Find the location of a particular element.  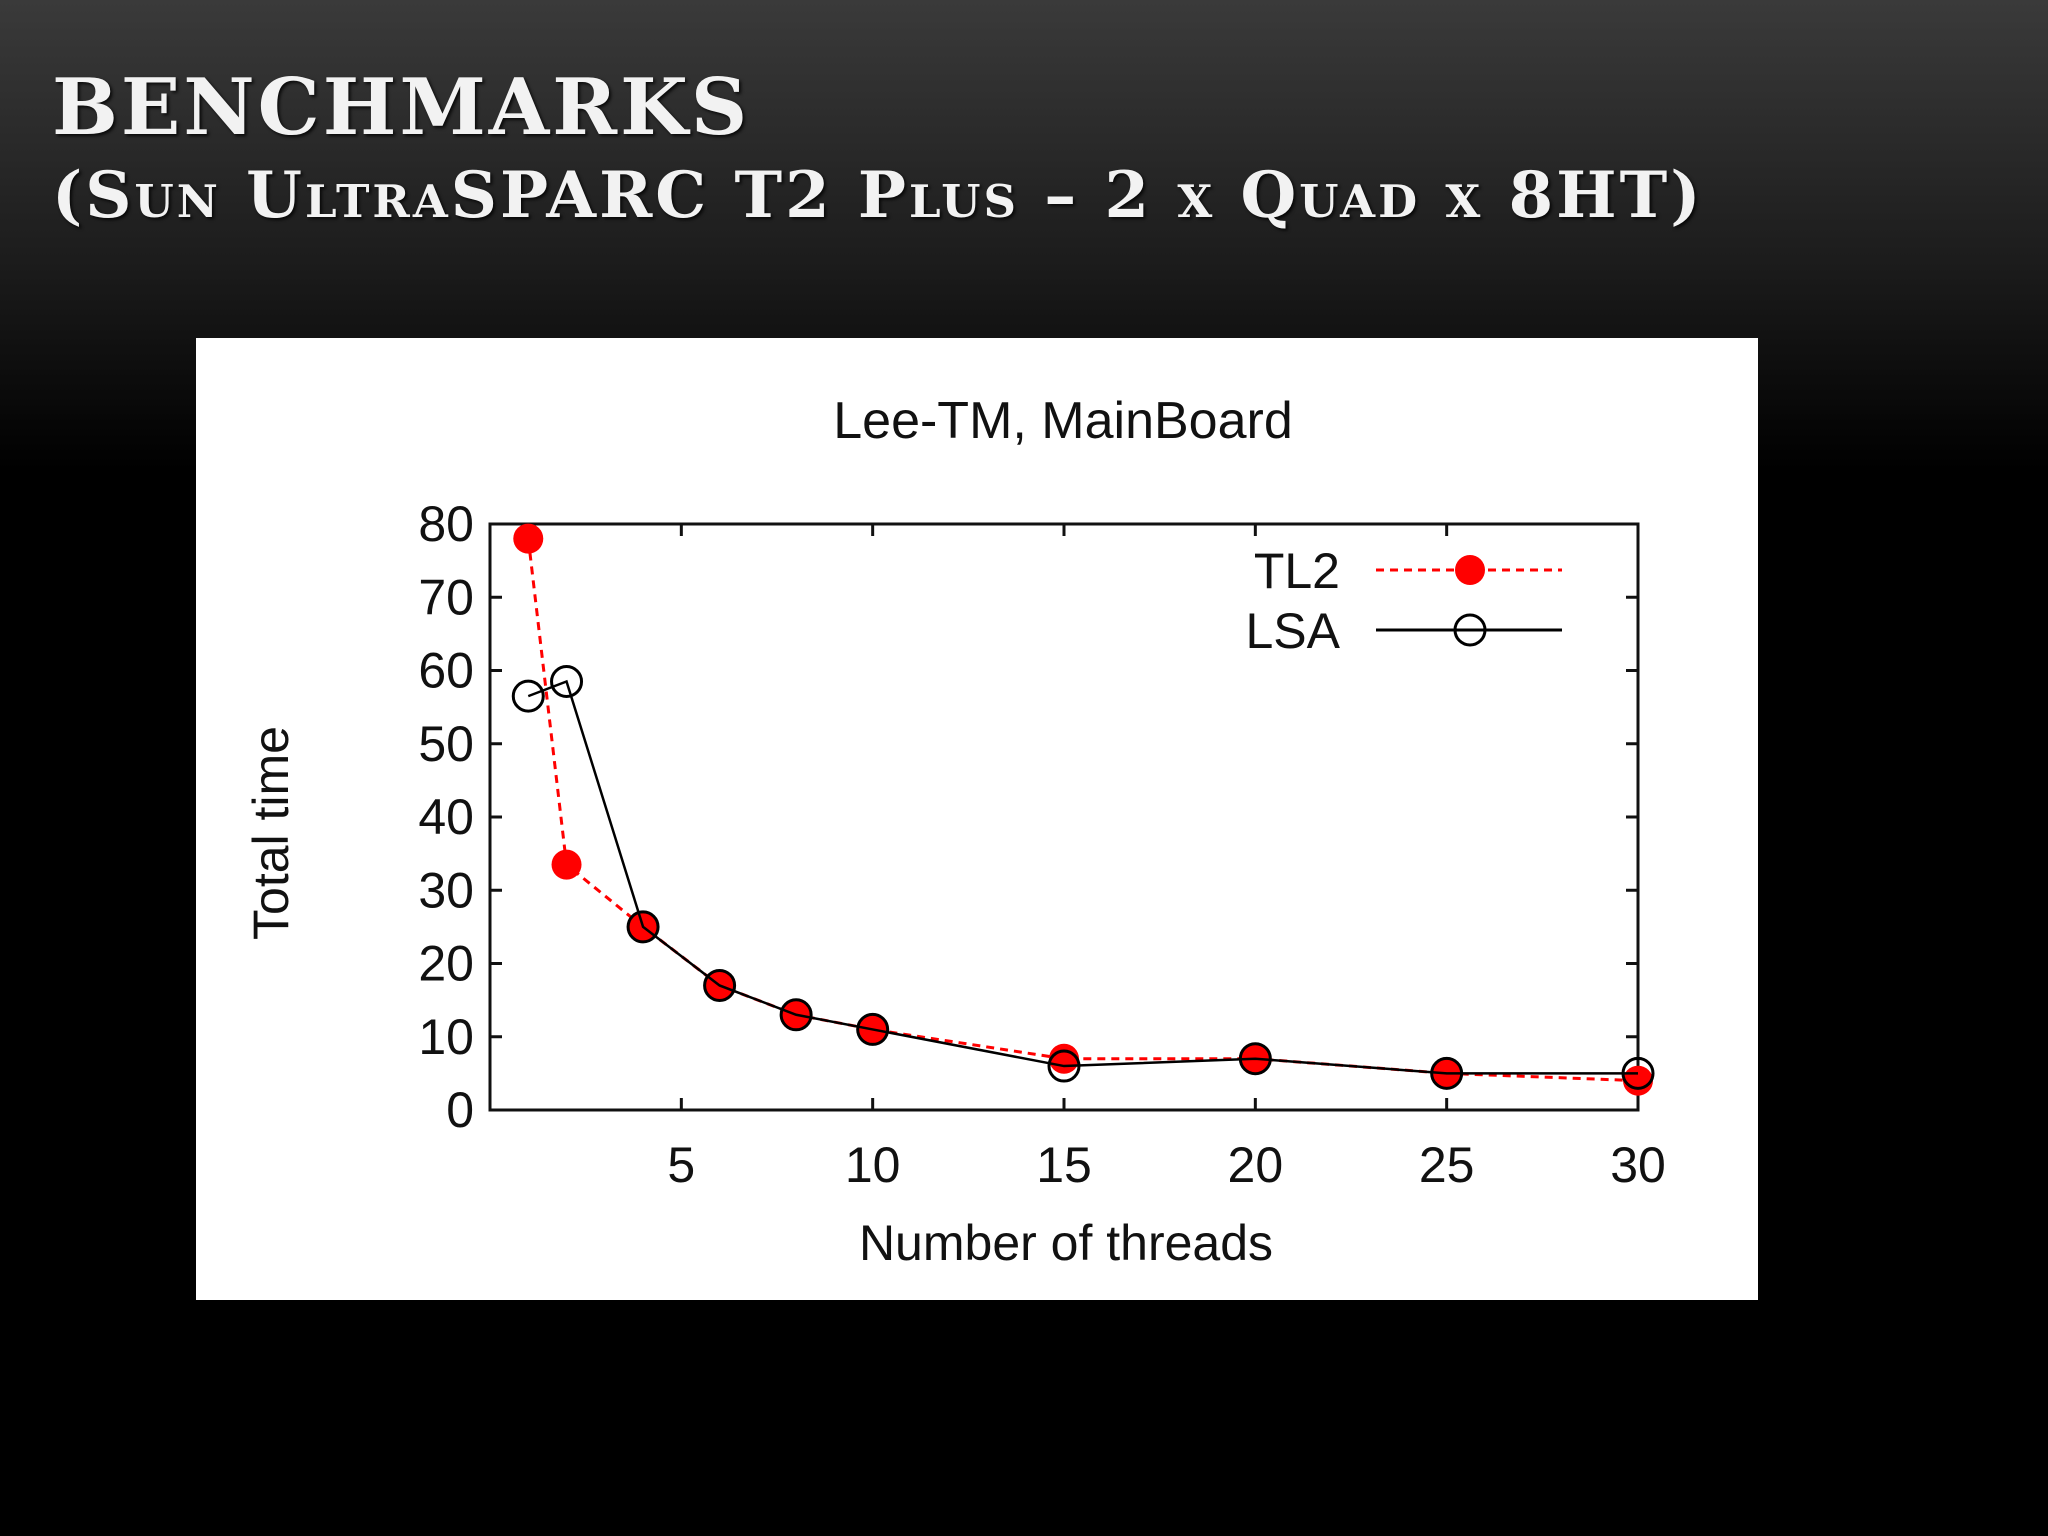

chart-title: Lee-TM, MainBoard is located at coordinates (1063, 421).